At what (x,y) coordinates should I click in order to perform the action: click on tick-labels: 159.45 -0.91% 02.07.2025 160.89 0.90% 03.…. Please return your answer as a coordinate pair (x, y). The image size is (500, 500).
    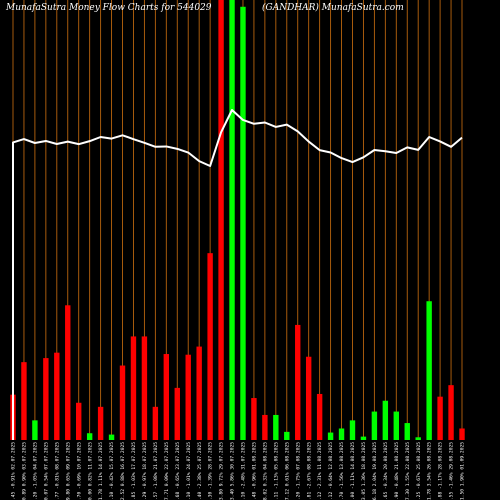
    Looking at the image, I should click on (238, 471).